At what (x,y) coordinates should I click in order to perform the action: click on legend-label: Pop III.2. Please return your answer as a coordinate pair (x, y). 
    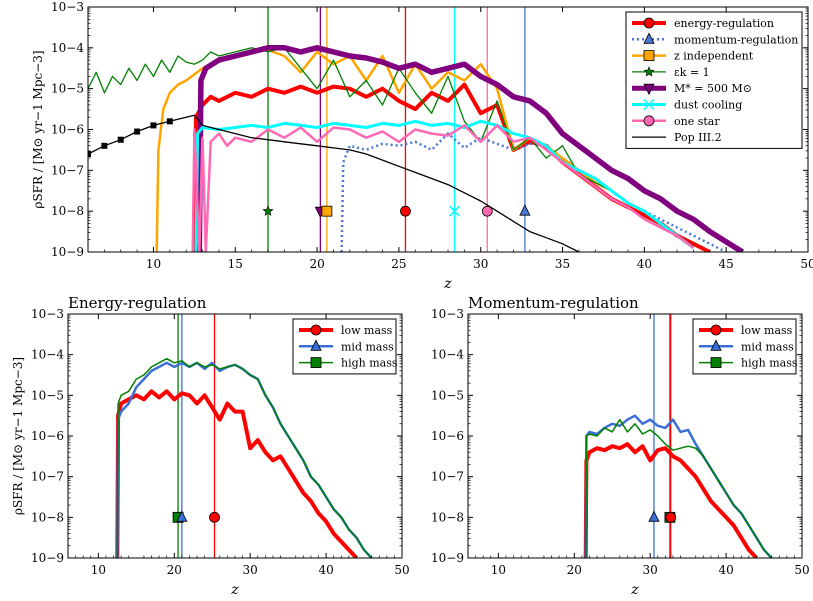
    Looking at the image, I should click on (698, 137).